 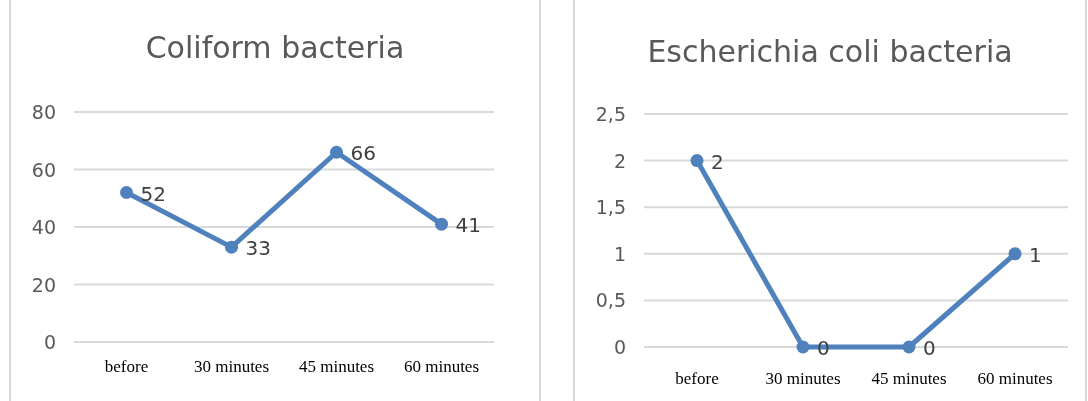 I want to click on y-tick-label: 2, so click(x=619, y=160).